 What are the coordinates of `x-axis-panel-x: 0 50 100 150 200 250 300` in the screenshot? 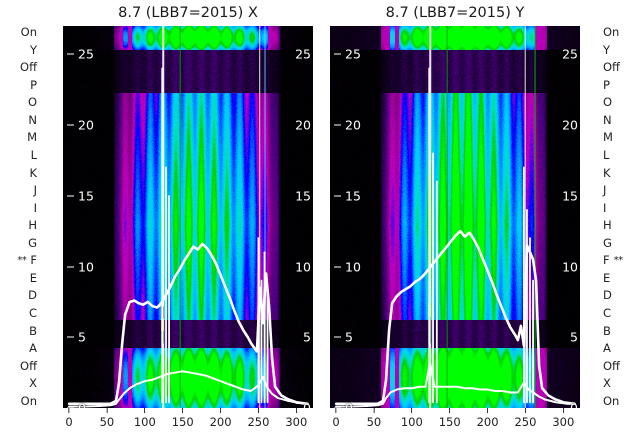 It's located at (188, 424).